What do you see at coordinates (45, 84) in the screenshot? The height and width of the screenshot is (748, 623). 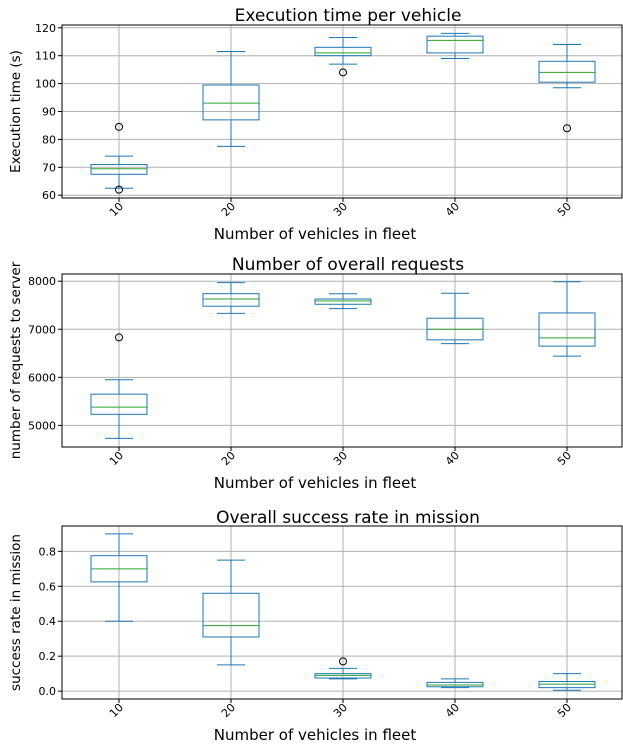 I see `y-tick-label: 100` at bounding box center [45, 84].